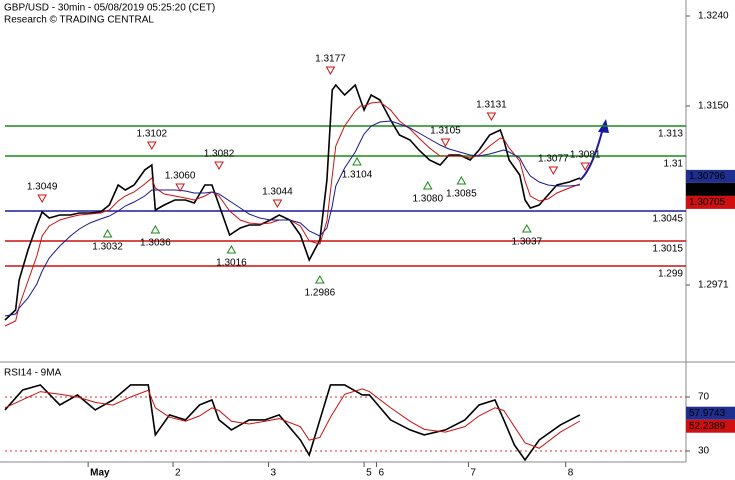 The image size is (735, 480). What do you see at coordinates (527, 242) in the screenshot?
I see `trough-label: 1.3037` at bounding box center [527, 242].